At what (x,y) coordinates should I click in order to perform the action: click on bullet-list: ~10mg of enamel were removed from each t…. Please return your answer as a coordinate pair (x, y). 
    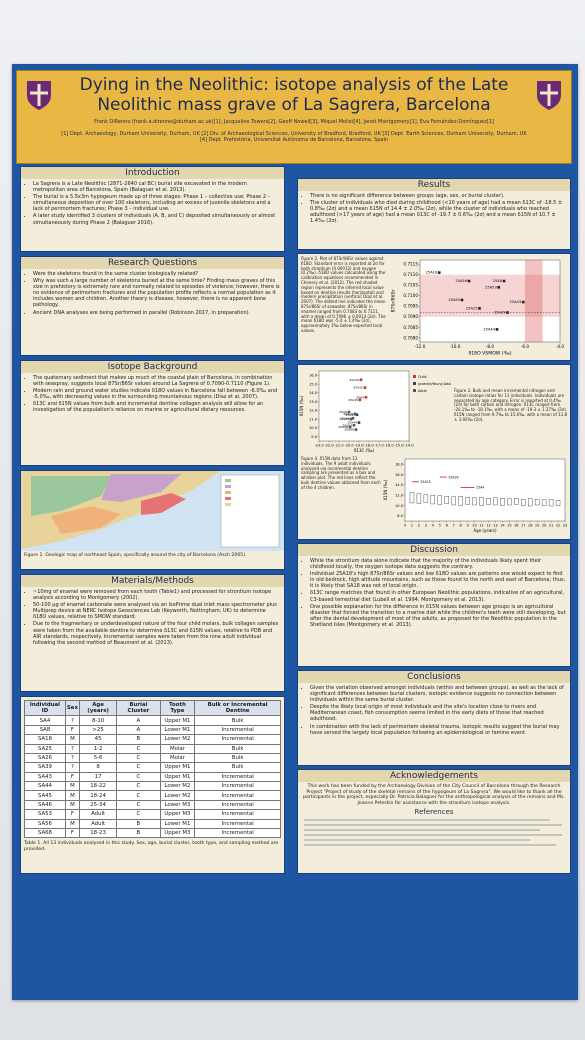
    Looking at the image, I should click on (152, 617).